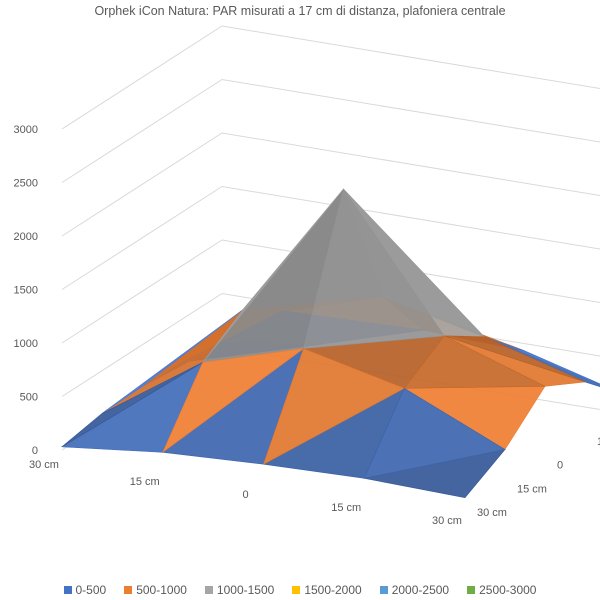 The image size is (600, 600). I want to click on z-tick-label: 1000, so click(26, 344).